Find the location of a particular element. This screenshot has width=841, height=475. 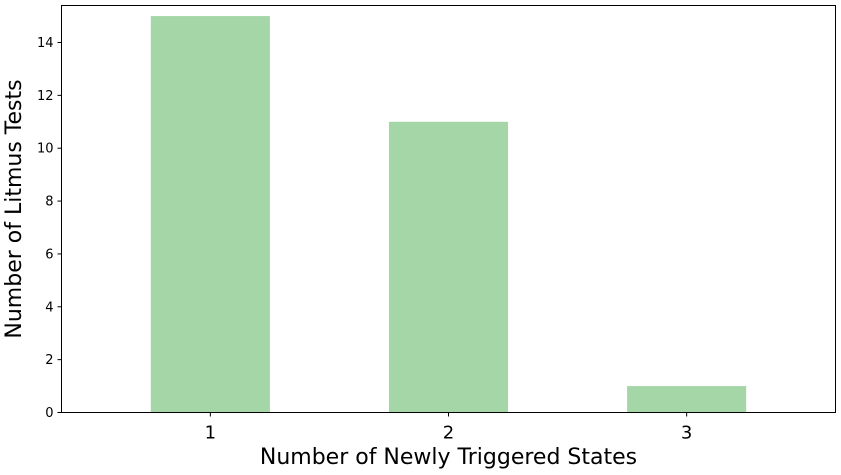

y-tick-label: 8 is located at coordinates (49, 202).